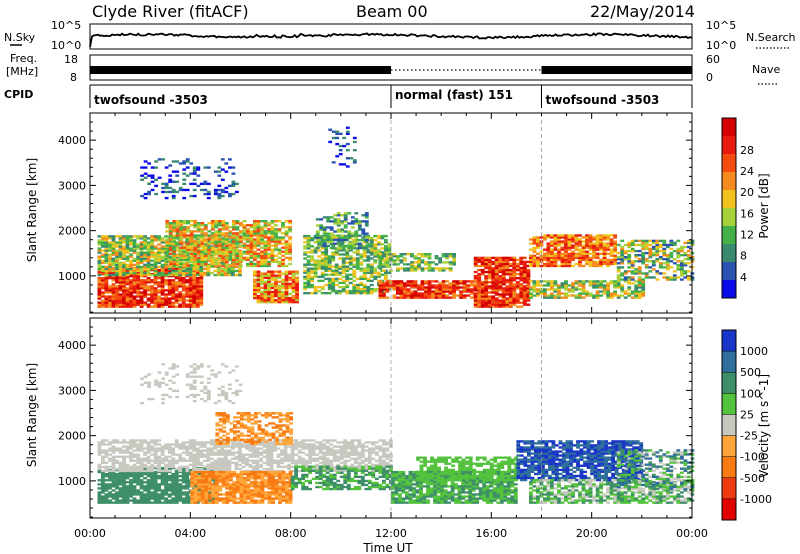 This screenshot has width=800, height=554. I want to click on nsearch-tick-top-right: 10^5, so click(721, 25).